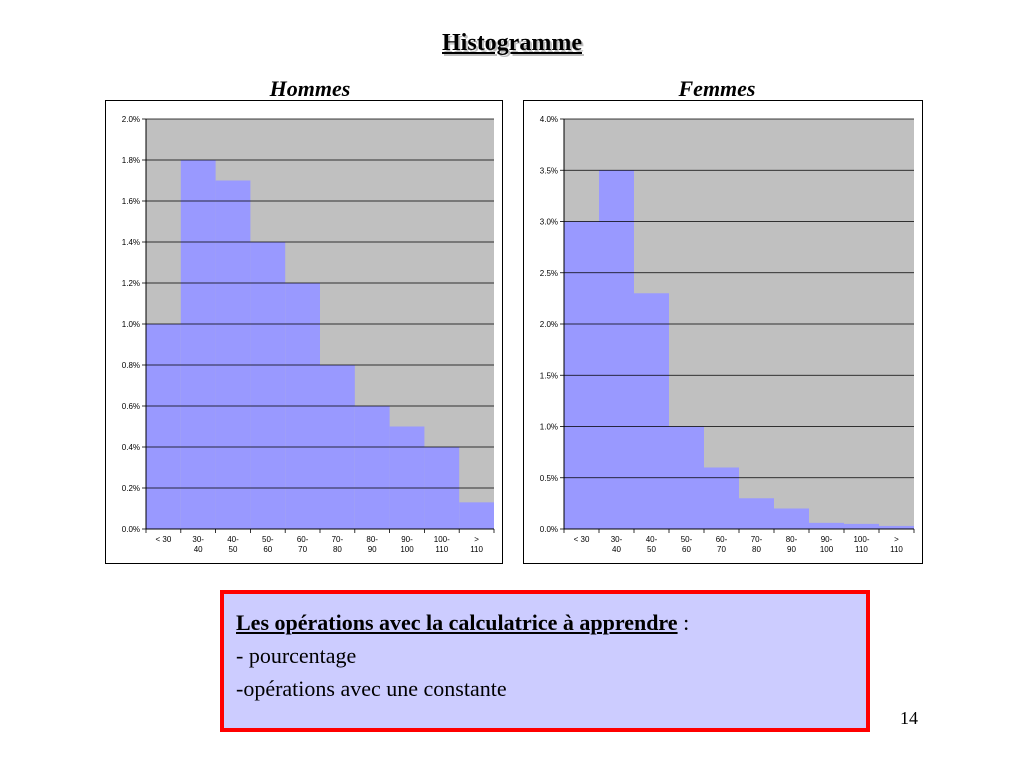  What do you see at coordinates (310, 88) in the screenshot?
I see `chart-title-hommes: Hommes` at bounding box center [310, 88].